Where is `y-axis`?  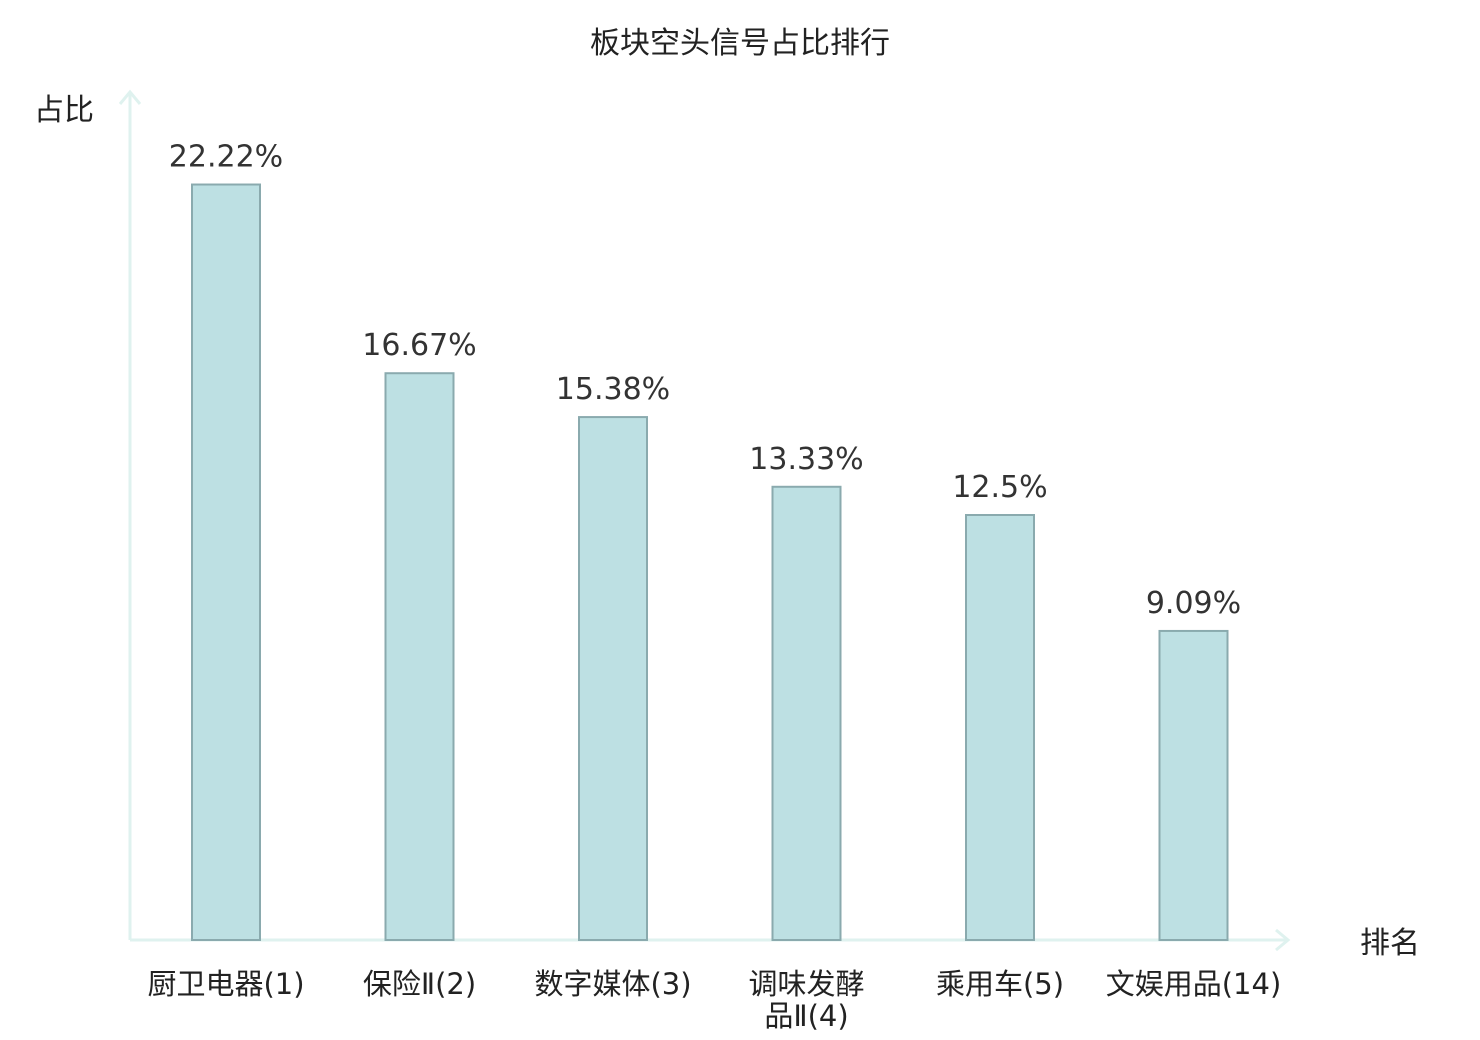 y-axis is located at coordinates (130, 514).